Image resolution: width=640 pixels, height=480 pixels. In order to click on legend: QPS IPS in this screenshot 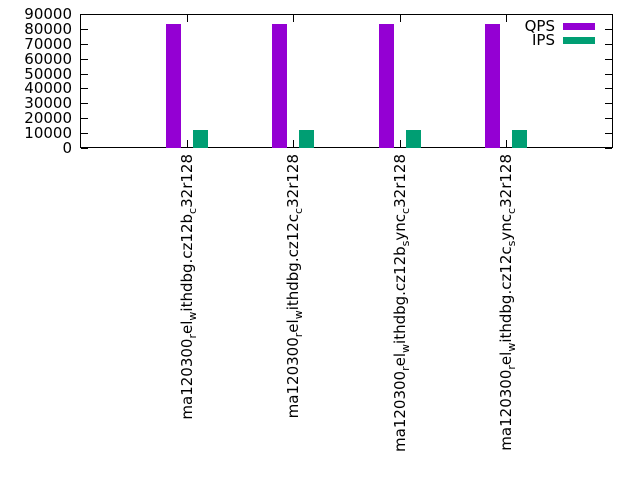, I will do `click(507, 33)`.